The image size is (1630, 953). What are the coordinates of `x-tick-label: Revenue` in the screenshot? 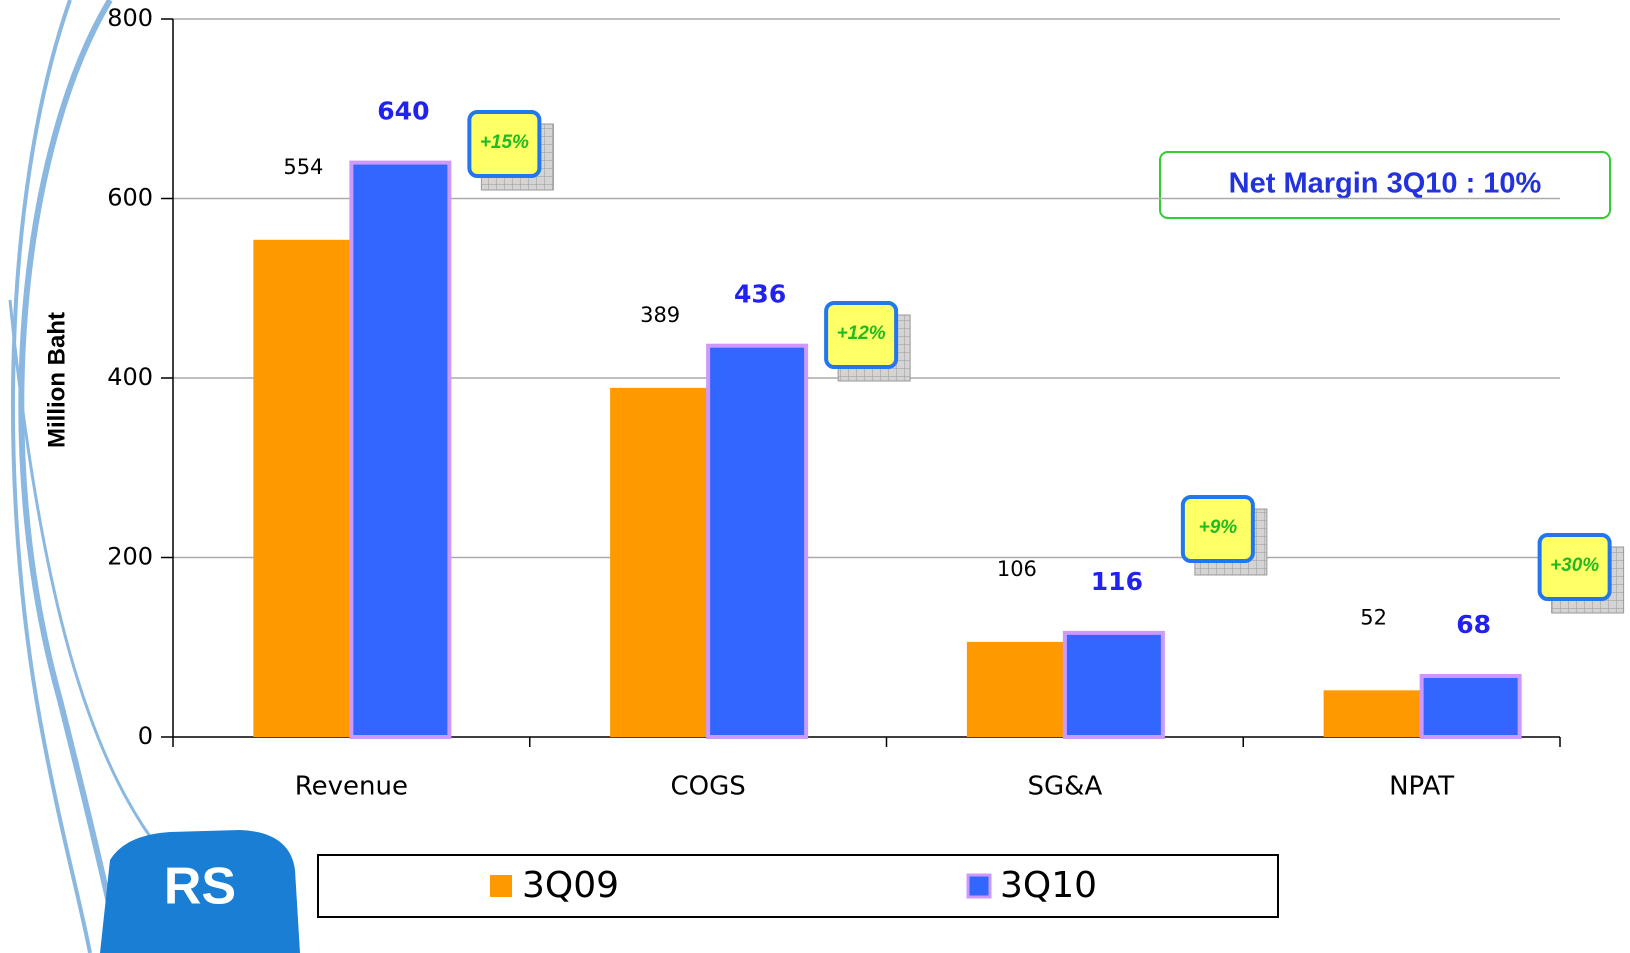 It's located at (351, 787).